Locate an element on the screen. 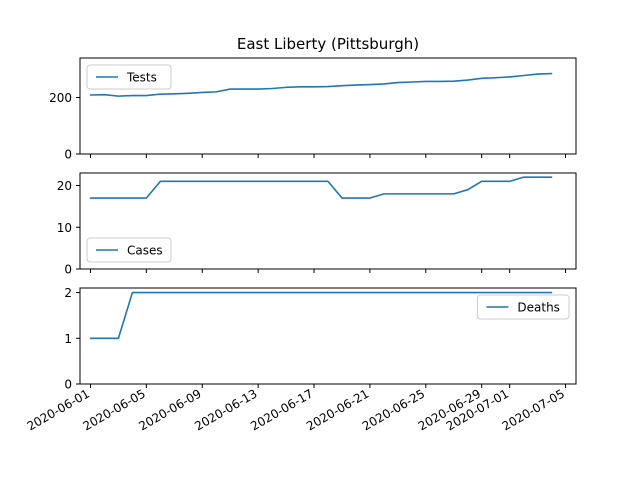 This screenshot has width=640, height=480. legend-tests: Tests is located at coordinates (129, 77).